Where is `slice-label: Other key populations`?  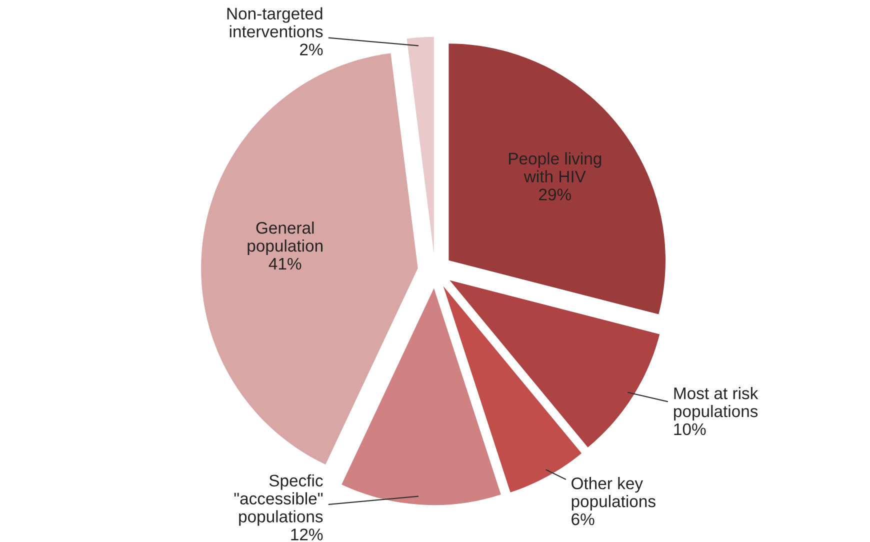
slice-label: Other key populations is located at coordinates (614, 494).